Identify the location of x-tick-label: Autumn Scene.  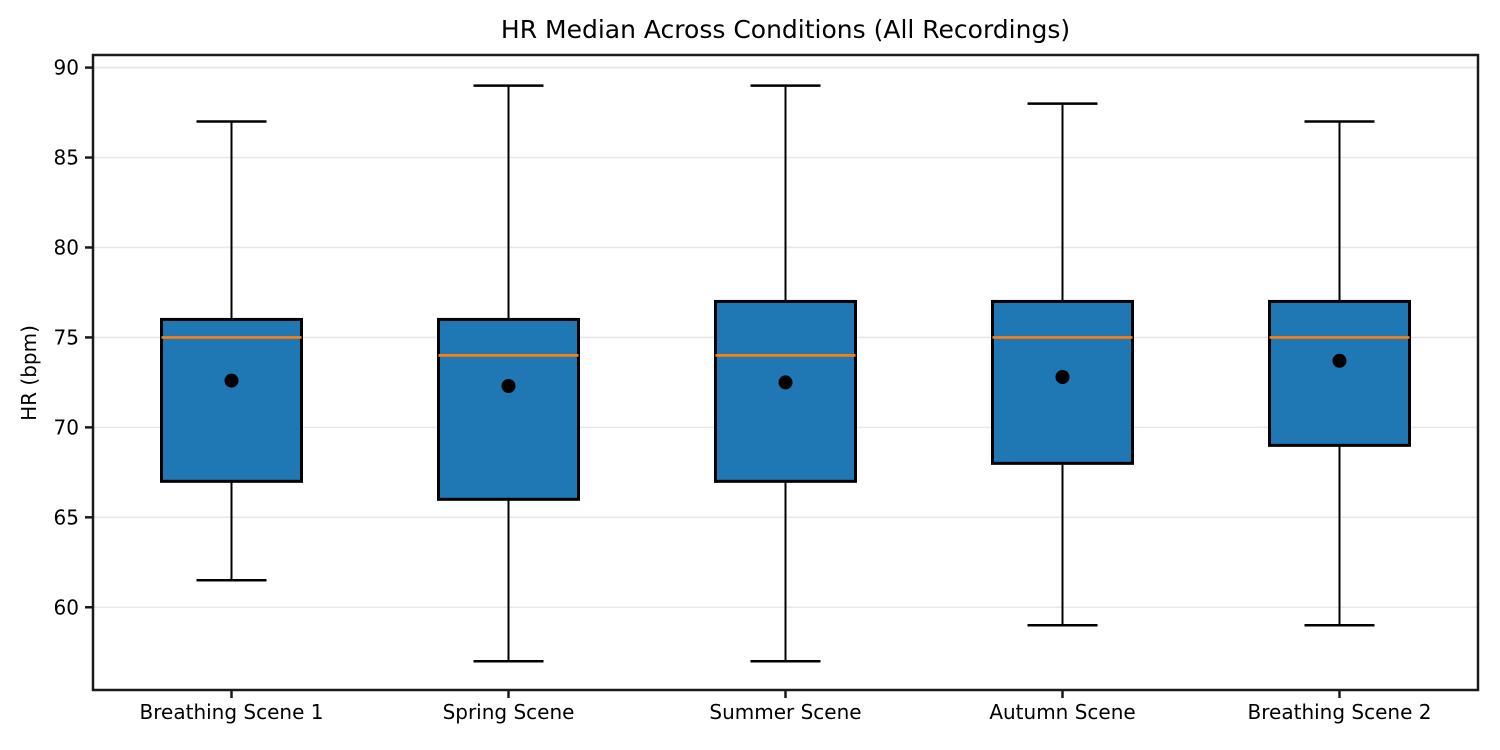
(1062, 712).